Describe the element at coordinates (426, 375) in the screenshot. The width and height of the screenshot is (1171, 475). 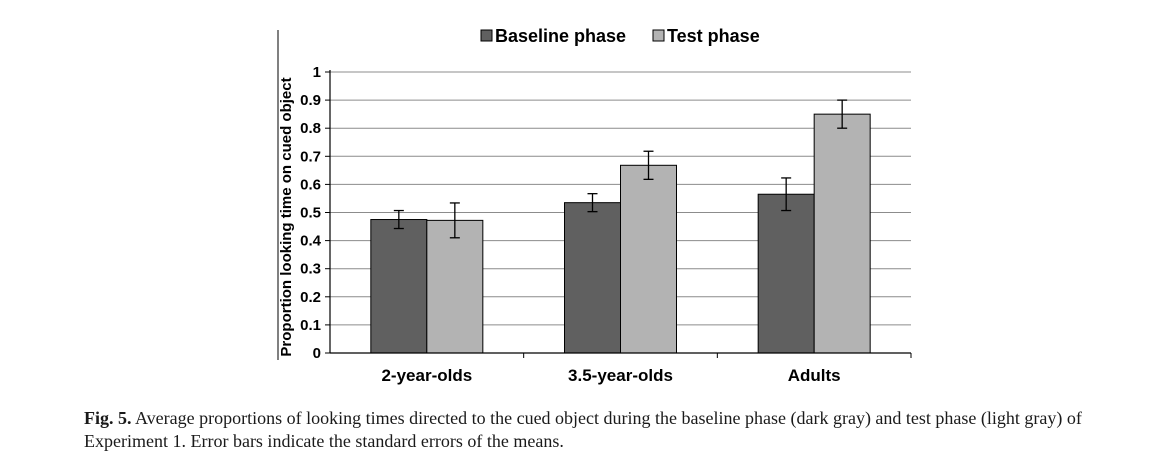
I see `x-tick-label: 2-year-olds` at that location.